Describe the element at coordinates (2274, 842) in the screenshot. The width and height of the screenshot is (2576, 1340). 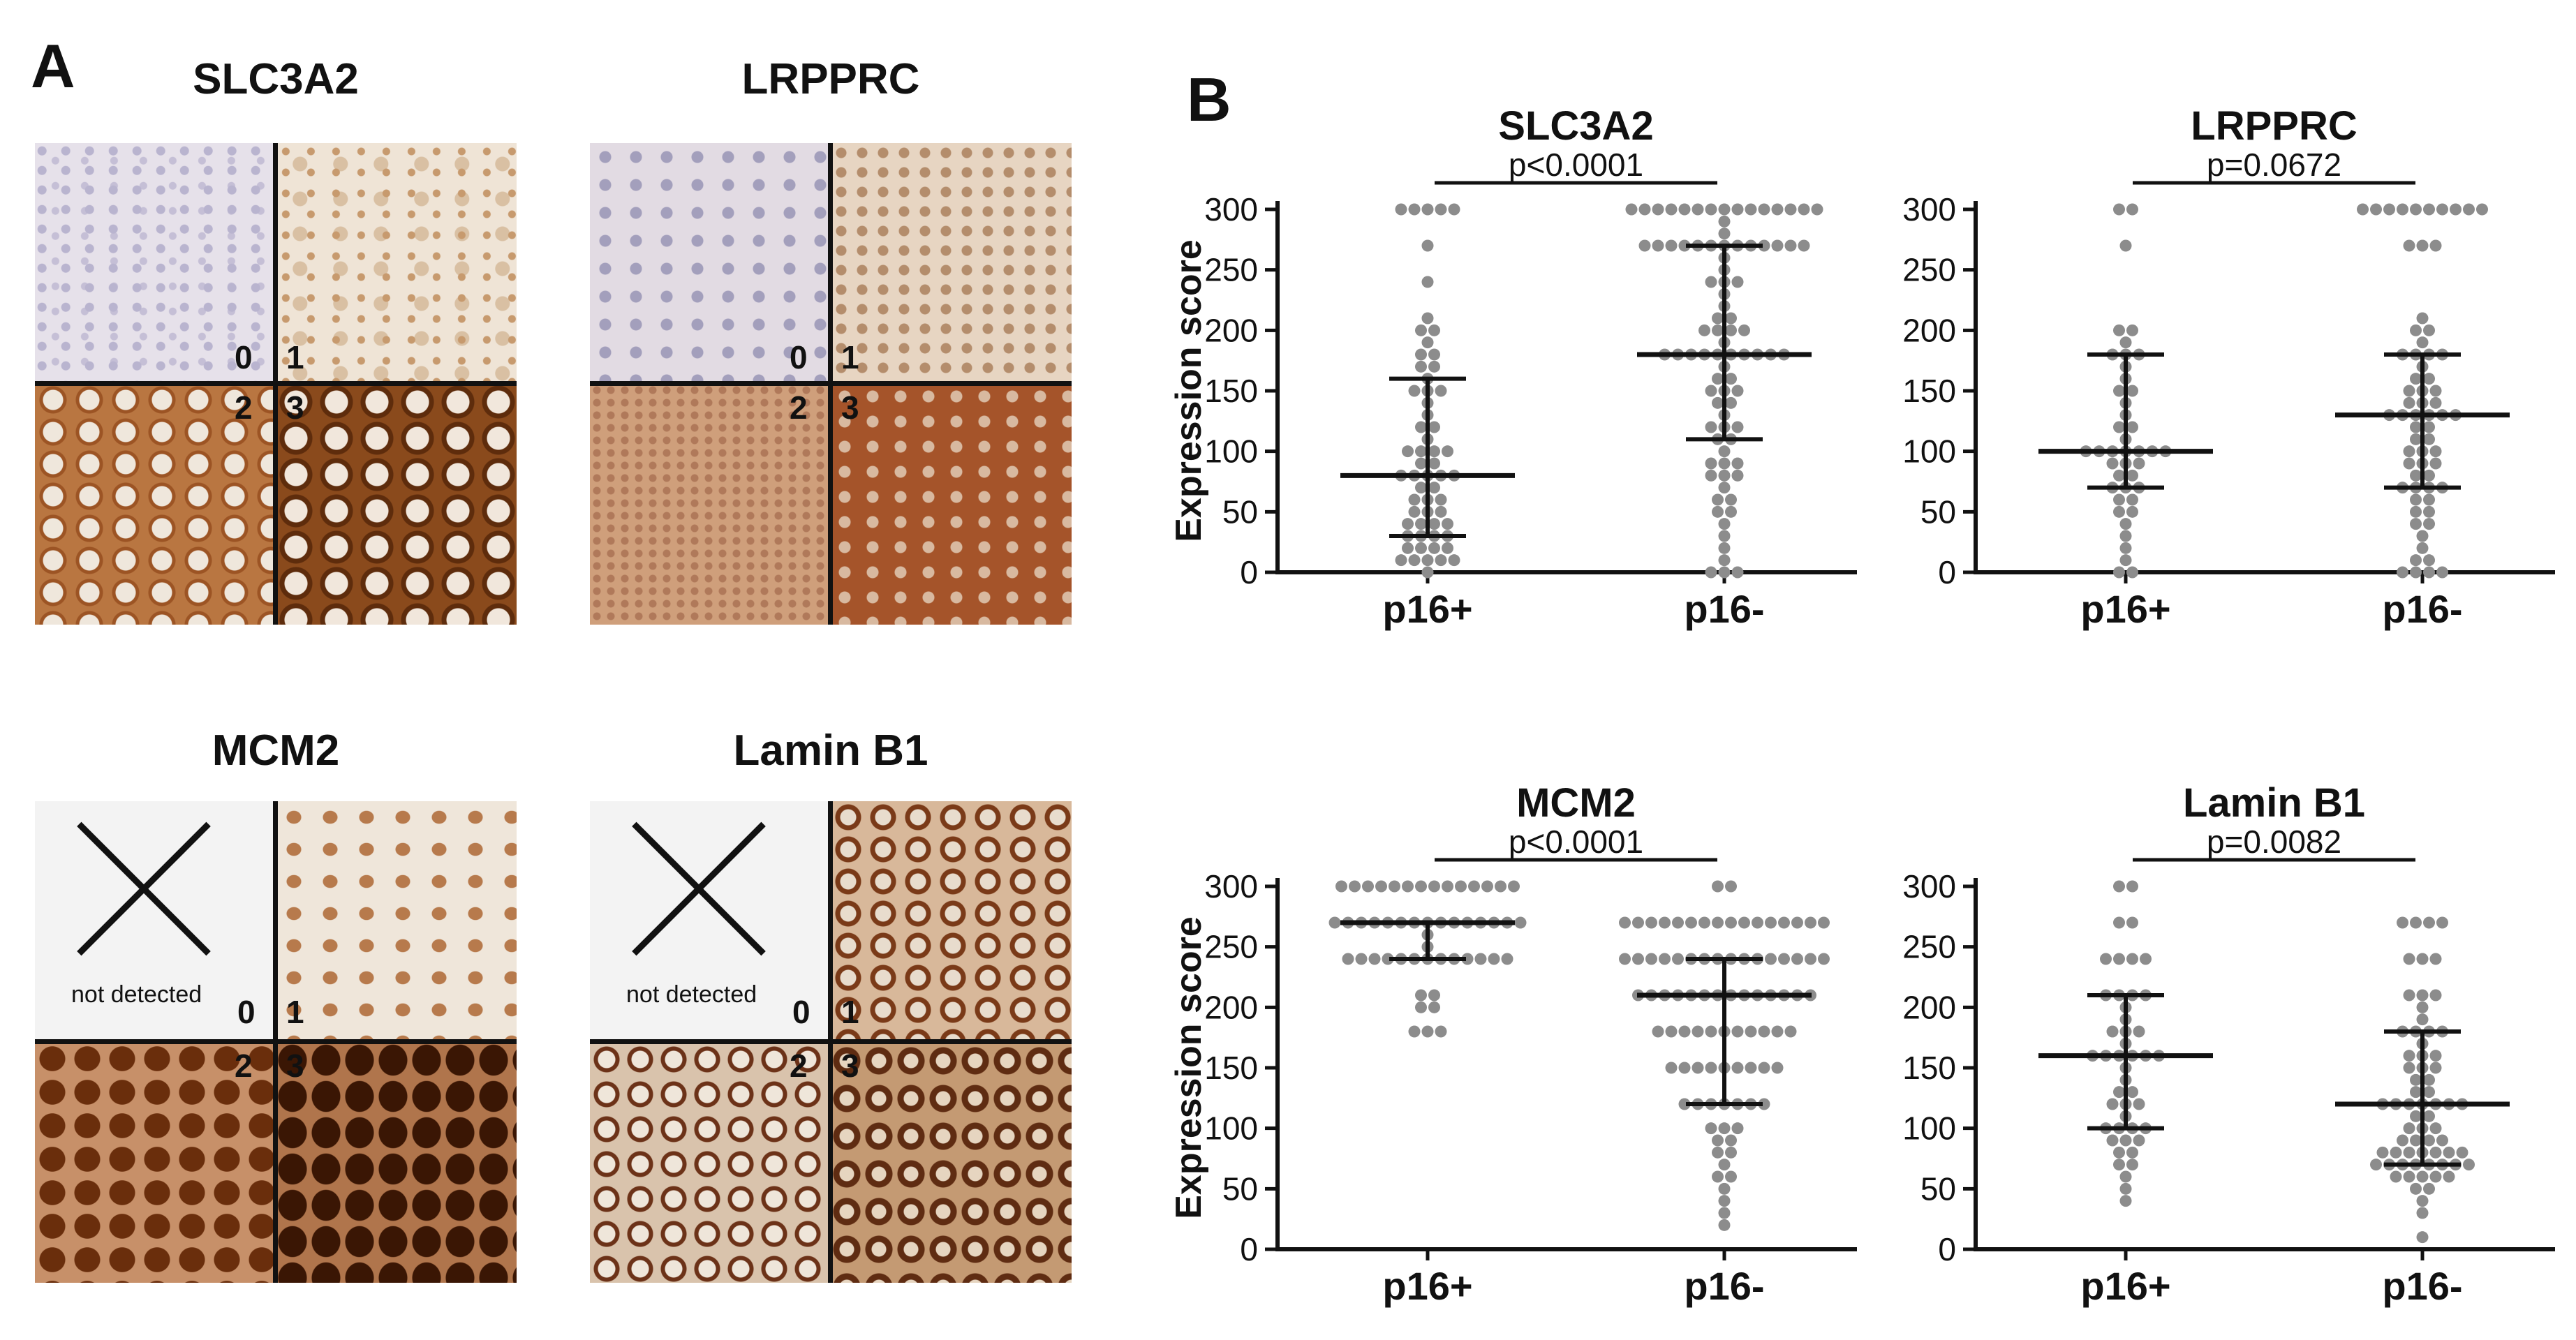
I see `p-value-label: p=0.0082` at that location.